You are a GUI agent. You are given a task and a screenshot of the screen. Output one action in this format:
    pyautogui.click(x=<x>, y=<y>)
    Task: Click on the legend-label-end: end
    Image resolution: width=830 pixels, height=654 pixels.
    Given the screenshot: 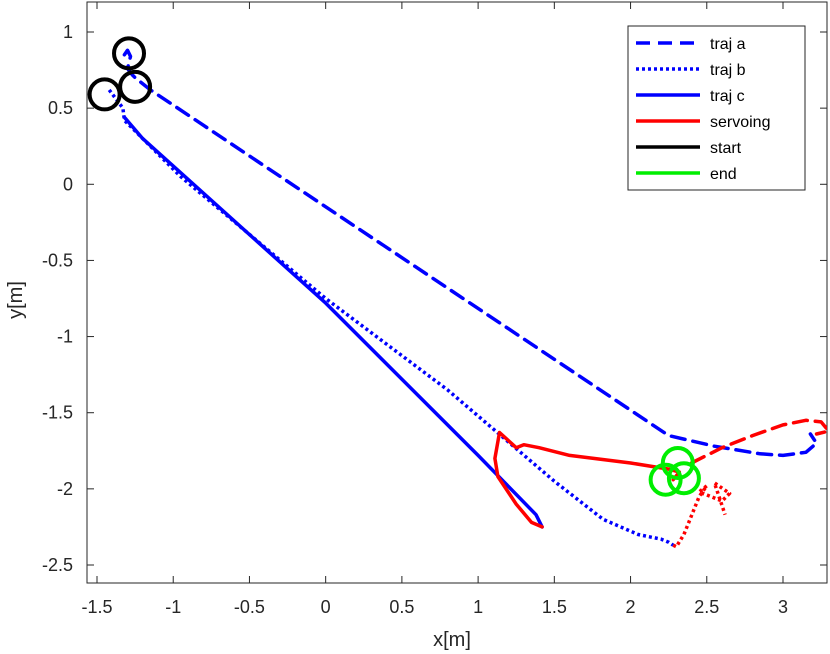 What is the action you would take?
    pyautogui.click(x=723, y=174)
    